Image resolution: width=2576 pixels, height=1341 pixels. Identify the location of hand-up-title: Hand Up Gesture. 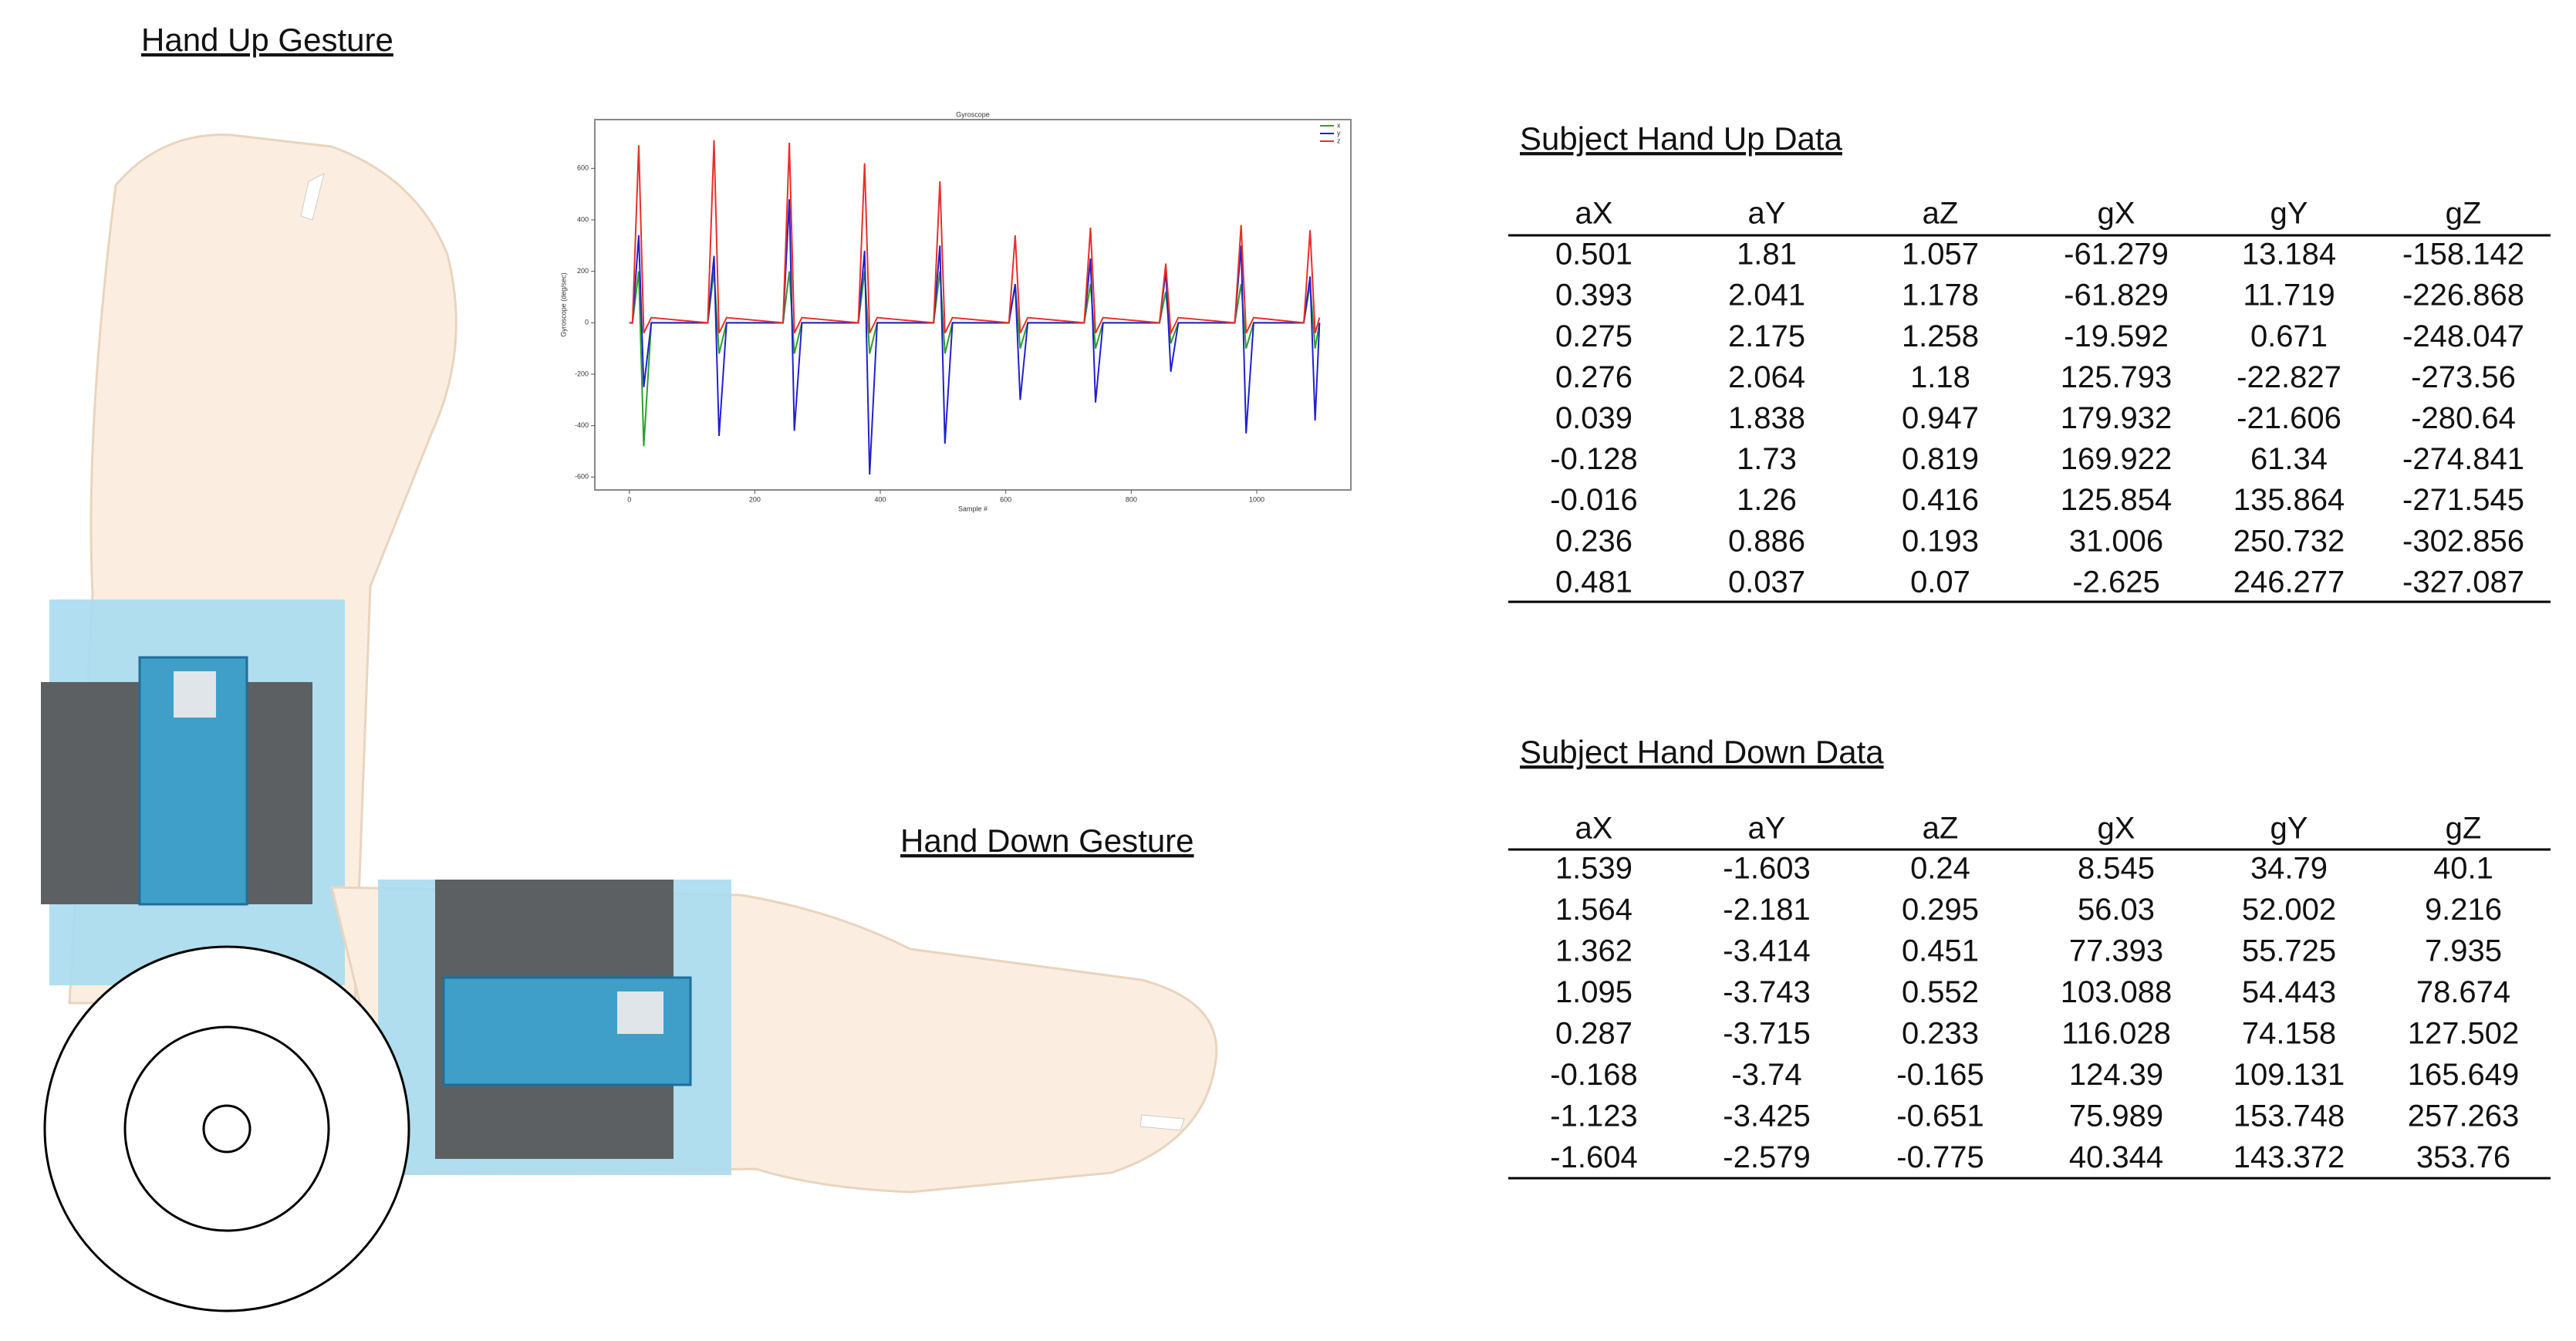
(267, 40).